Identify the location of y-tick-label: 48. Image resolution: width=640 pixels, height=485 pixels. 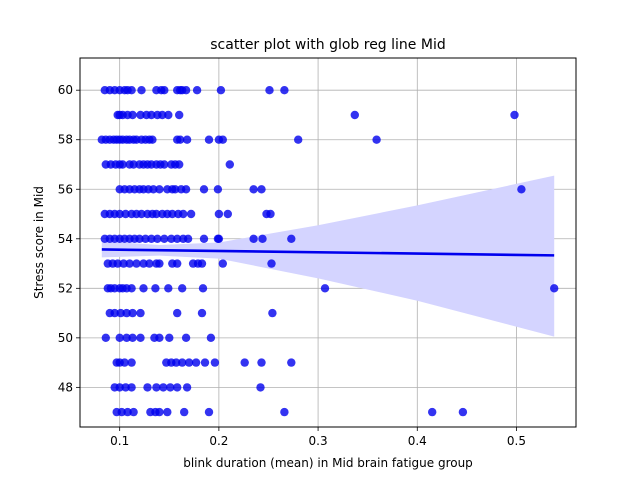
(65, 387).